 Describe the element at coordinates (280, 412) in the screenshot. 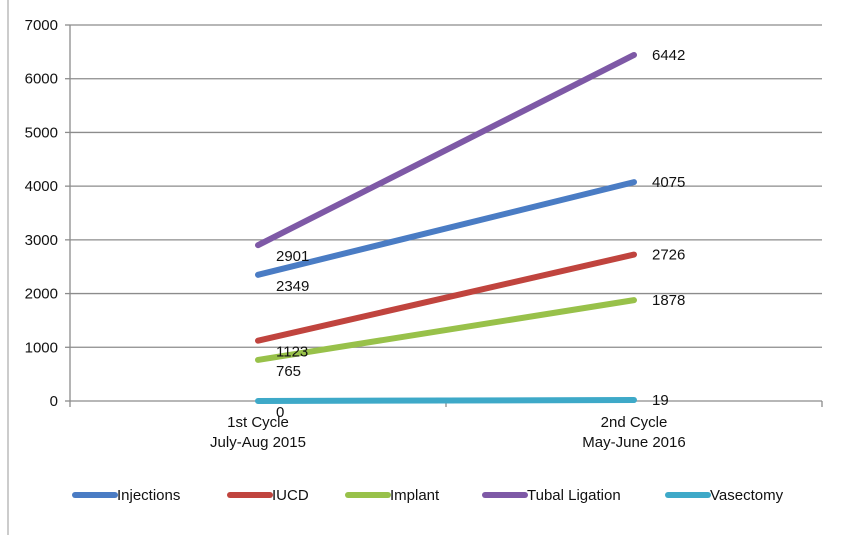

I see `data-label: 0` at that location.